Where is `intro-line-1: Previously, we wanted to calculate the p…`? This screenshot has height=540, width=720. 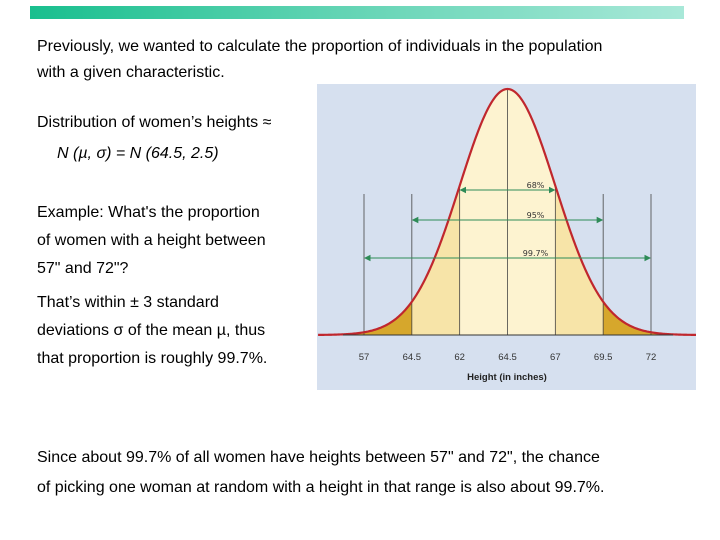 intro-line-1: Previously, we wanted to calculate the p… is located at coordinates (320, 46).